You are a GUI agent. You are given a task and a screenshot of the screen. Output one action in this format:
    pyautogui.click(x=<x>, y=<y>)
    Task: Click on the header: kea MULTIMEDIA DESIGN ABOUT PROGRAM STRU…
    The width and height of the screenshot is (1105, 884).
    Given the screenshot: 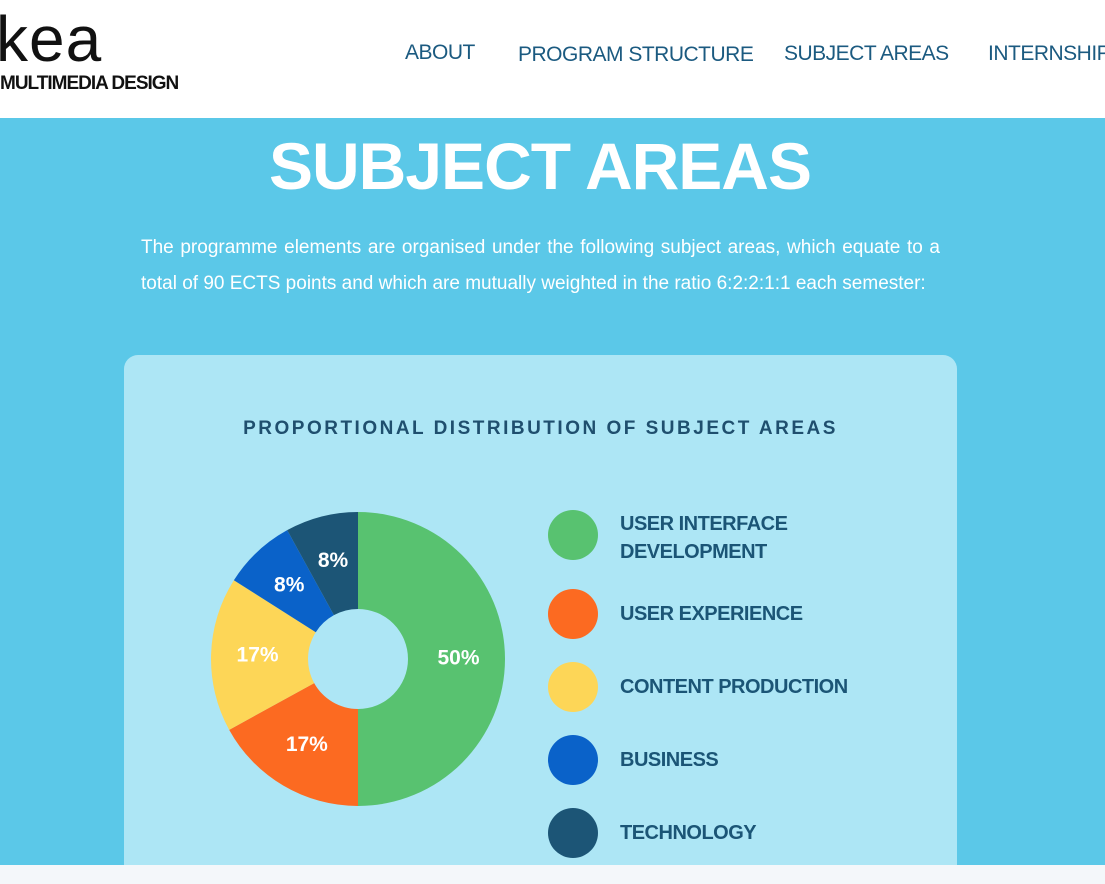 What is the action you would take?
    pyautogui.click(x=552, y=59)
    